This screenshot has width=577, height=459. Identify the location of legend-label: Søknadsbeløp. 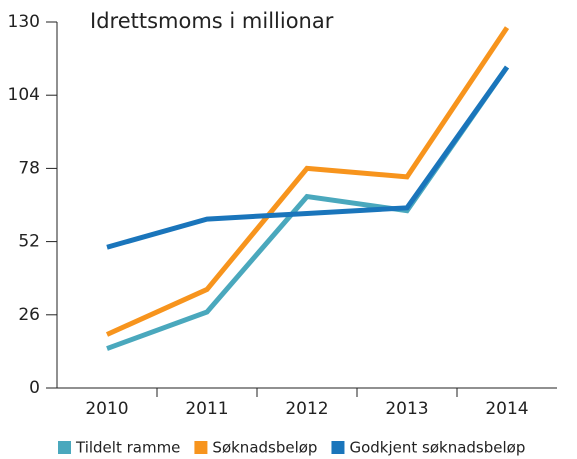
(264, 448).